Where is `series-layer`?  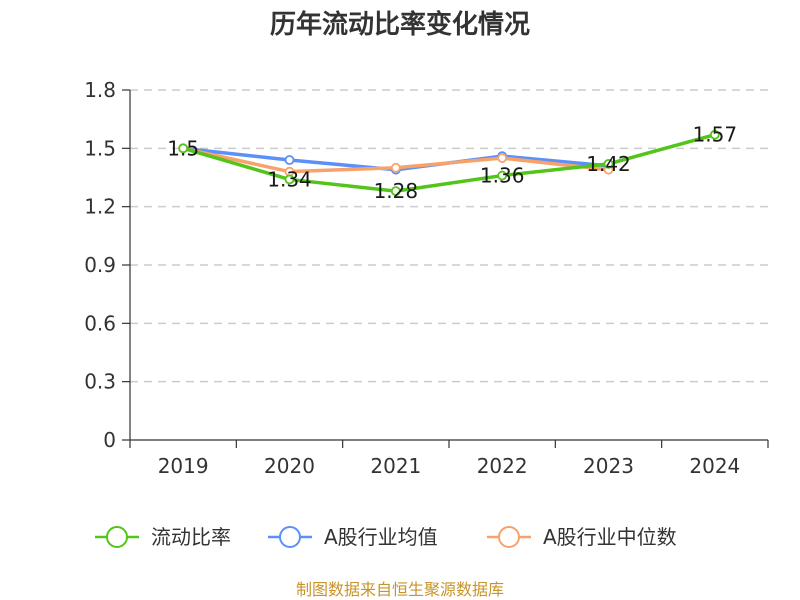
series-layer is located at coordinates (449, 163).